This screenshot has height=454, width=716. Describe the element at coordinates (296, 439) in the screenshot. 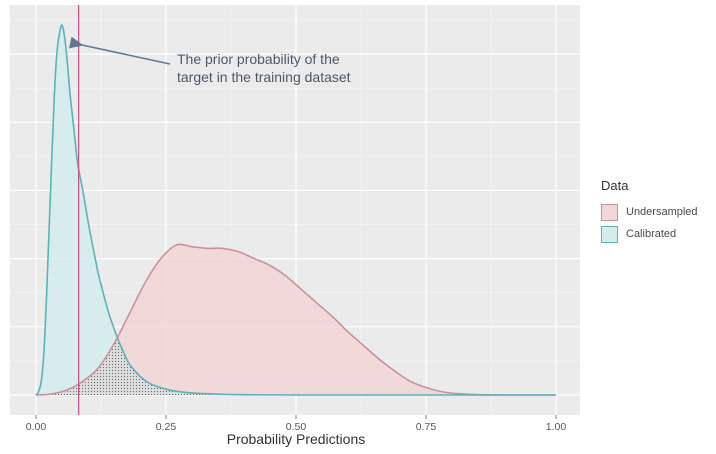

I see `x-axis-title: Probability Predictions` at that location.